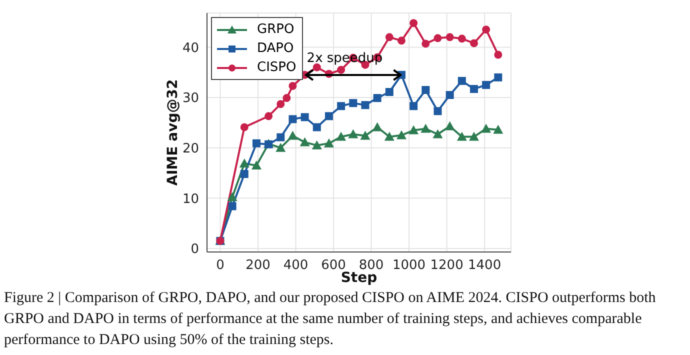  I want to click on y-tick-label: 20, so click(190, 148).